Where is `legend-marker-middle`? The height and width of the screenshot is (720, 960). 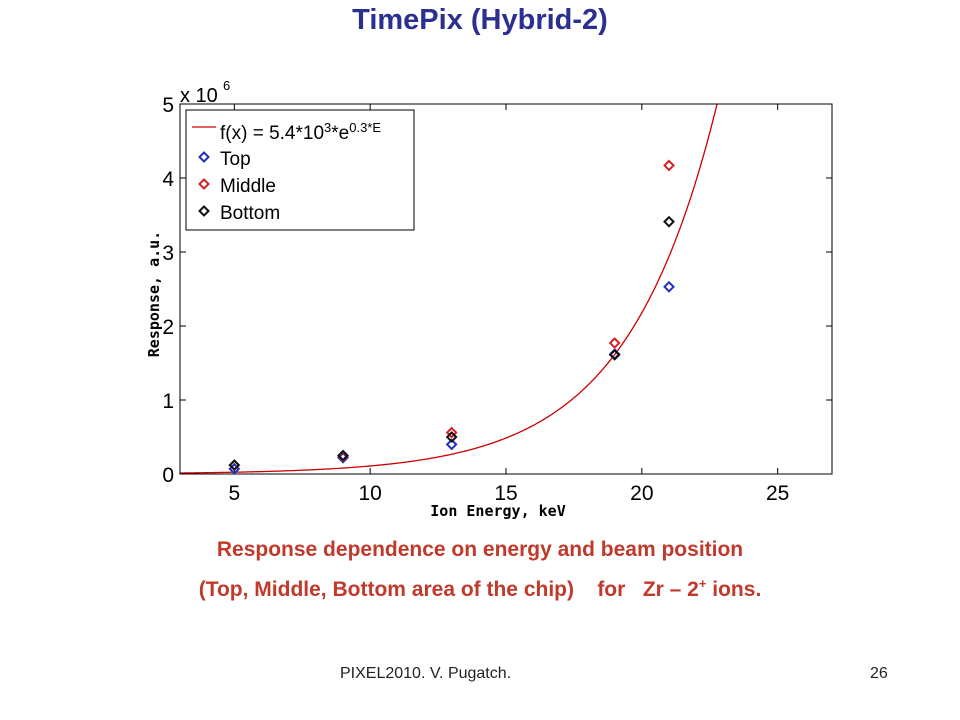 legend-marker-middle is located at coordinates (204, 184).